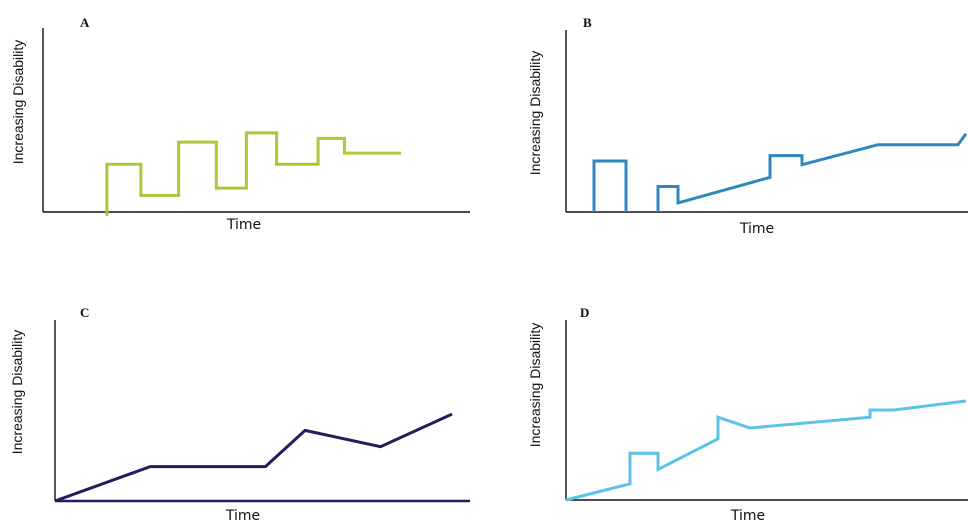  I want to click on panel-a-y-label: Increasing Disability, so click(18, 102).